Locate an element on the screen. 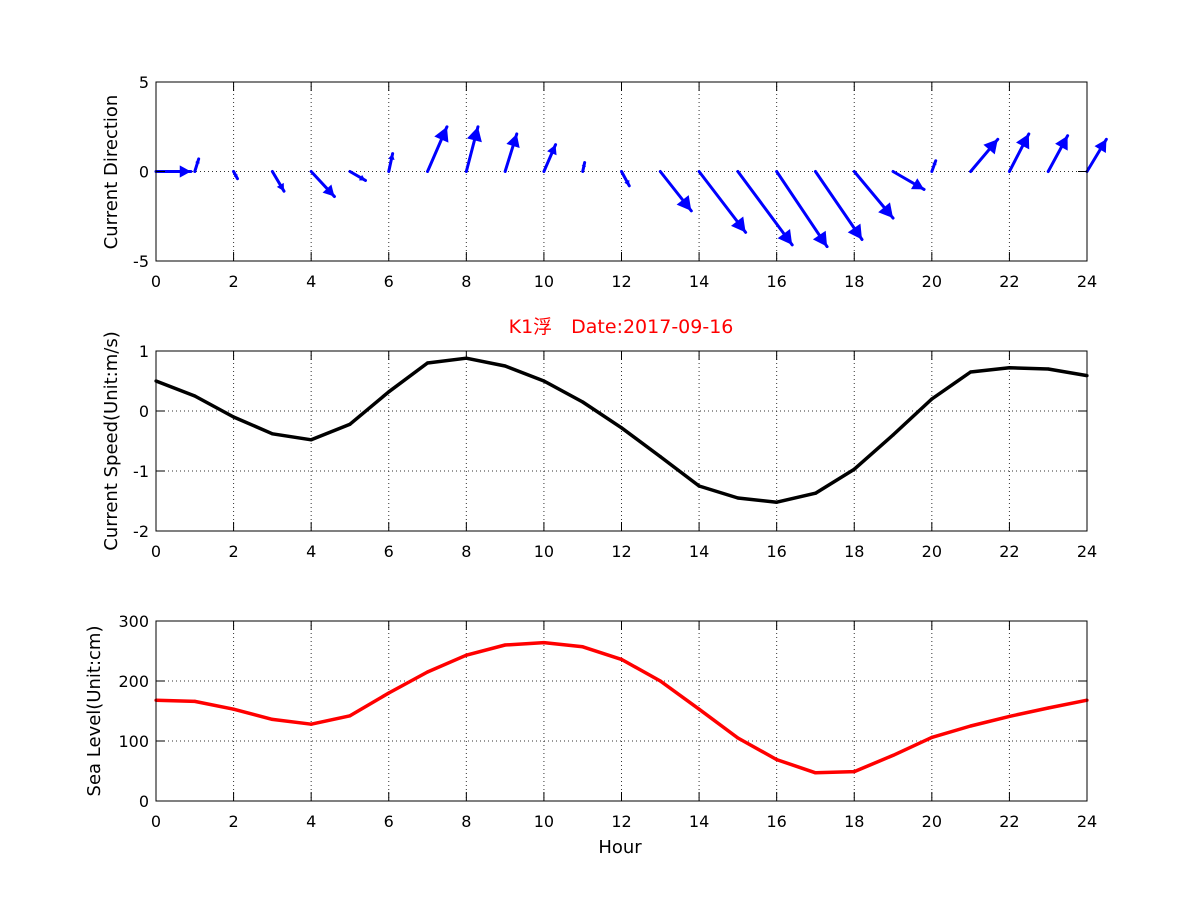 Image resolution: width=1201 pixels, height=901 pixels. y-tick-label: 5 is located at coordinates (144, 82).